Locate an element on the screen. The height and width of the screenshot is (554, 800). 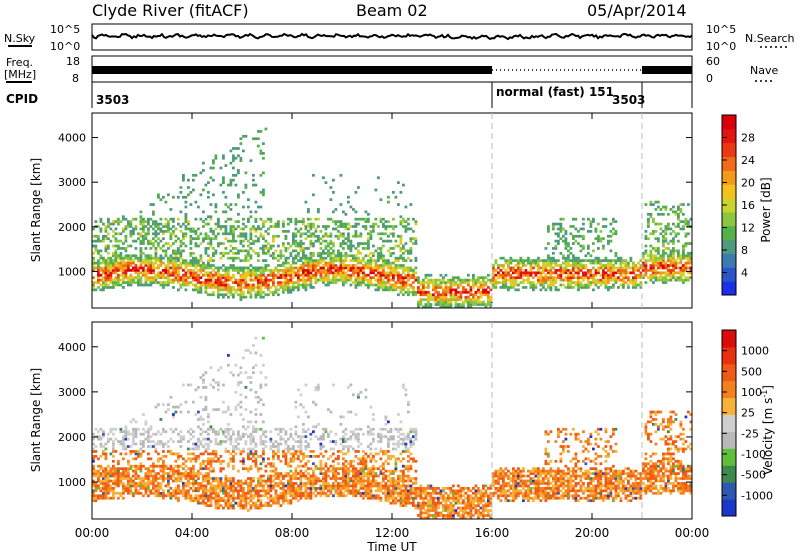
freq-tick-top: 18 is located at coordinates (73, 61).